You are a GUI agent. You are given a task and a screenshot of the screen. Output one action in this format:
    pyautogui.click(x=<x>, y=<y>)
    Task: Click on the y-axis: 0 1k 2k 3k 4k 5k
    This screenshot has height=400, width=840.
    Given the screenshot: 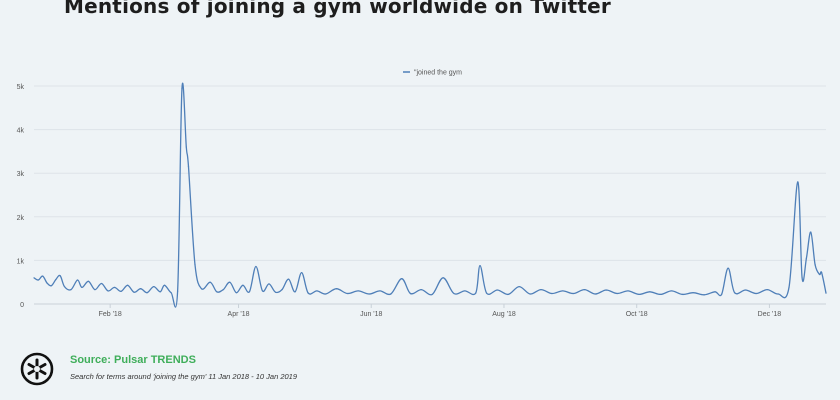 What is the action you would take?
    pyautogui.click(x=21, y=196)
    